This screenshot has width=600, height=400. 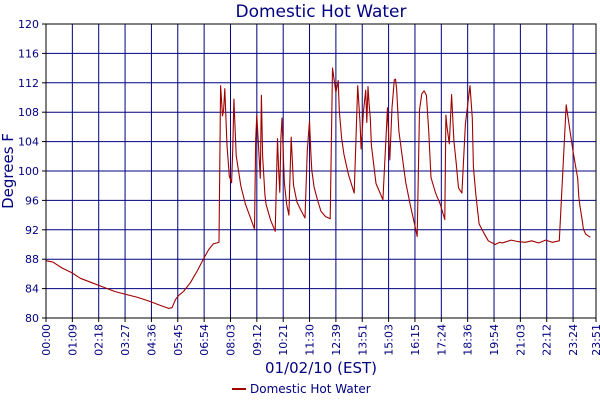 I want to click on y-tick-label: 100, so click(x=28, y=171).